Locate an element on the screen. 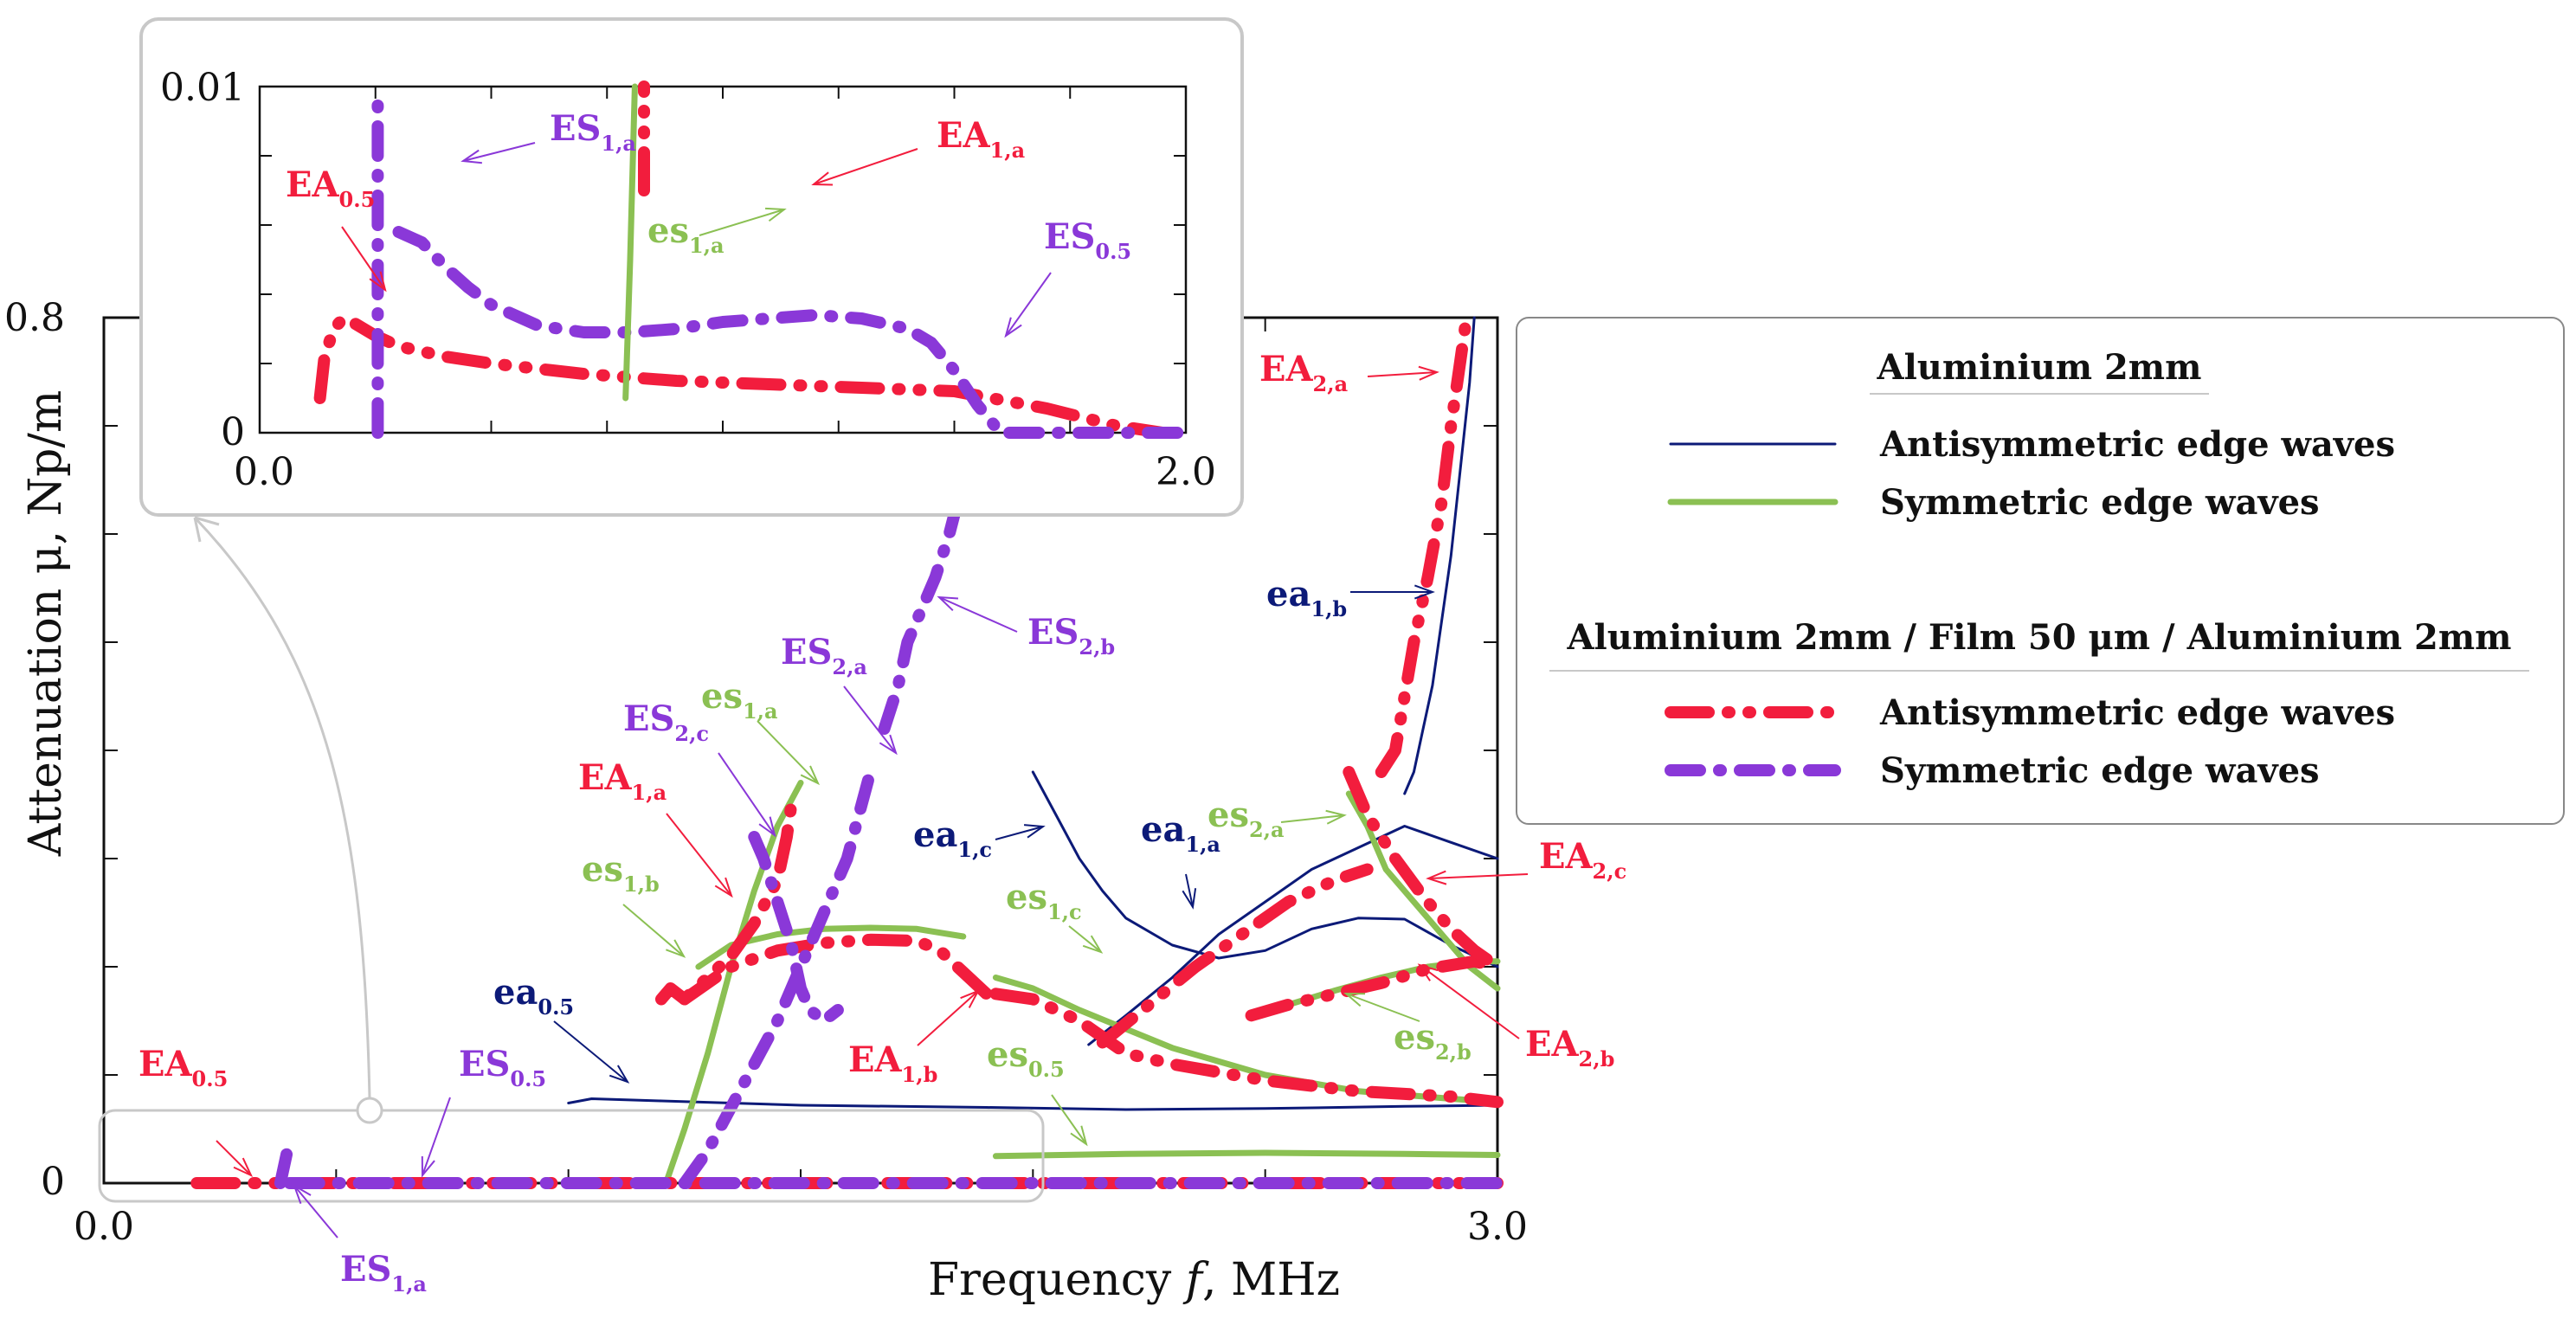 The width and height of the screenshot is (2576, 1319). annotation-arrow-ea-1-a is located at coordinates (699, 855).